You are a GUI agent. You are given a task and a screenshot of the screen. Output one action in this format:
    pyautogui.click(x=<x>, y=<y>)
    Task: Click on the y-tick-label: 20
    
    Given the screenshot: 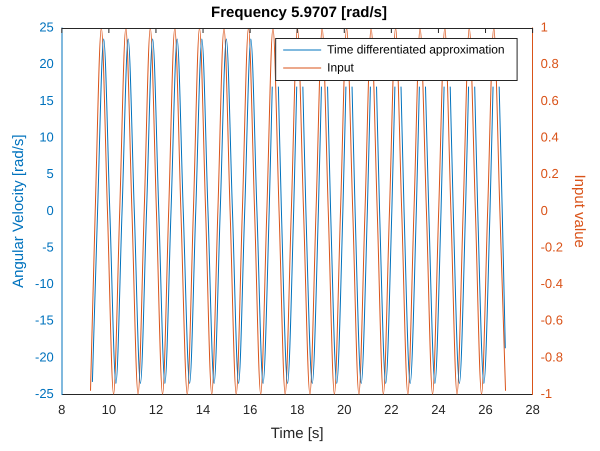 What is the action you would take?
    pyautogui.click(x=46, y=64)
    